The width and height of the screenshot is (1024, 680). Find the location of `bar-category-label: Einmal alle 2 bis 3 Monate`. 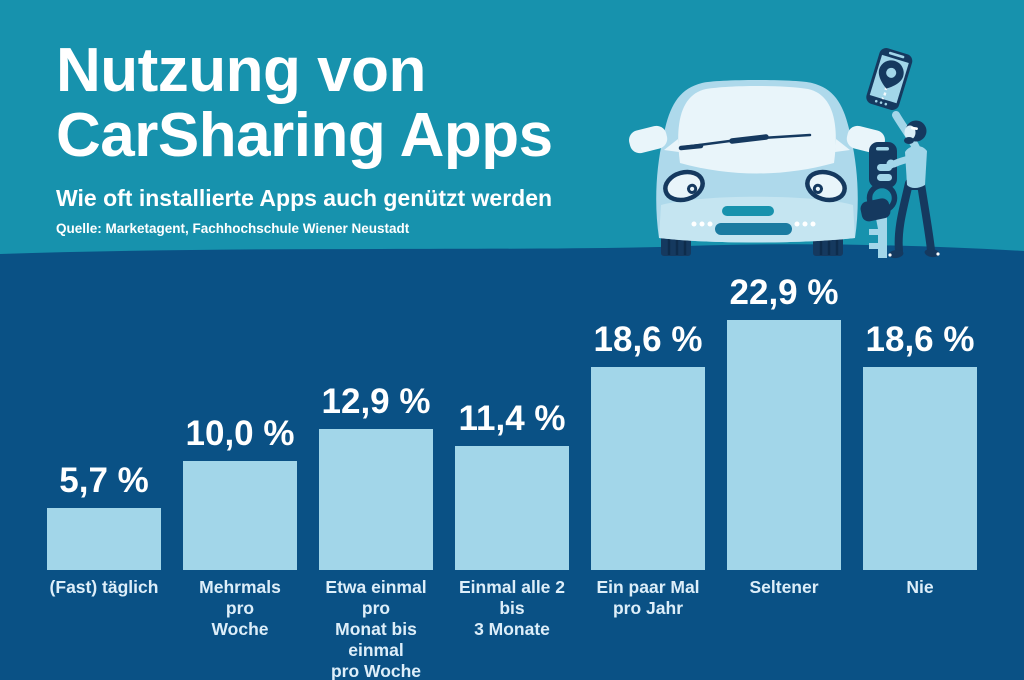

bar-category-label: Einmal alle 2 bis 3 Monate is located at coordinates (512, 608).